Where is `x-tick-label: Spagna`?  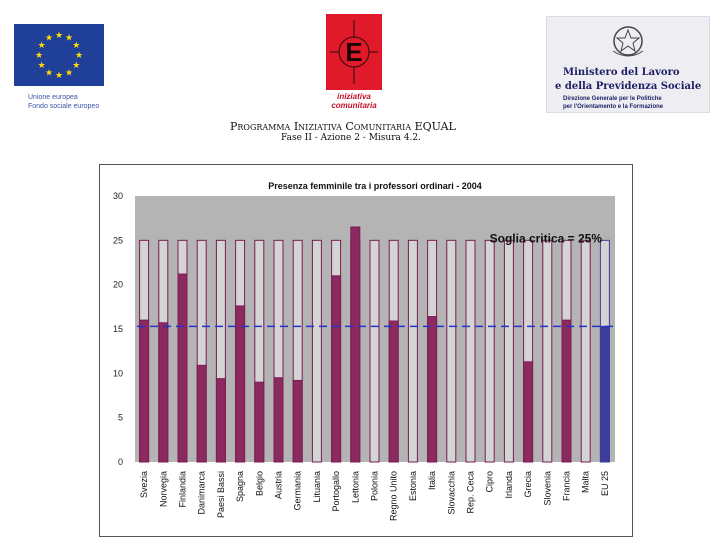 x-tick-label: Spagna is located at coordinates (240, 486).